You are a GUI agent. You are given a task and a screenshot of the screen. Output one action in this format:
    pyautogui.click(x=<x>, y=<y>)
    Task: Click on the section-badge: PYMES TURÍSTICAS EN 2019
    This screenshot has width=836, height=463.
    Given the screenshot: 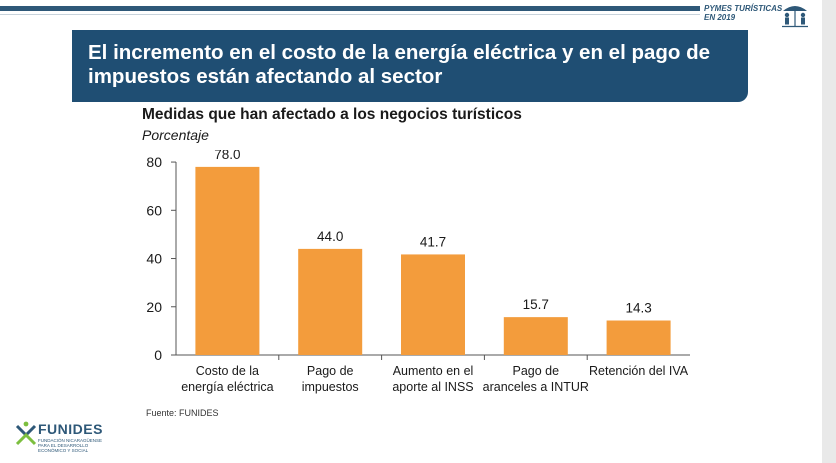 What is the action you would take?
    pyautogui.click(x=744, y=13)
    